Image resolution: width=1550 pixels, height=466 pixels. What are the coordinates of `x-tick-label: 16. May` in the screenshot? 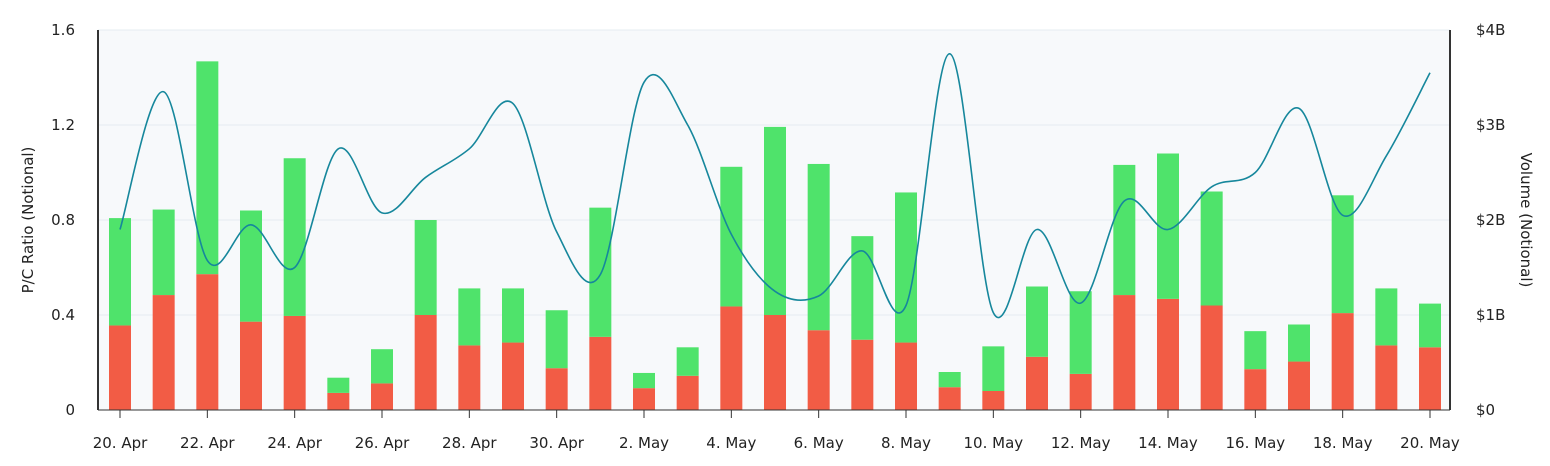 It's located at (1256, 443).